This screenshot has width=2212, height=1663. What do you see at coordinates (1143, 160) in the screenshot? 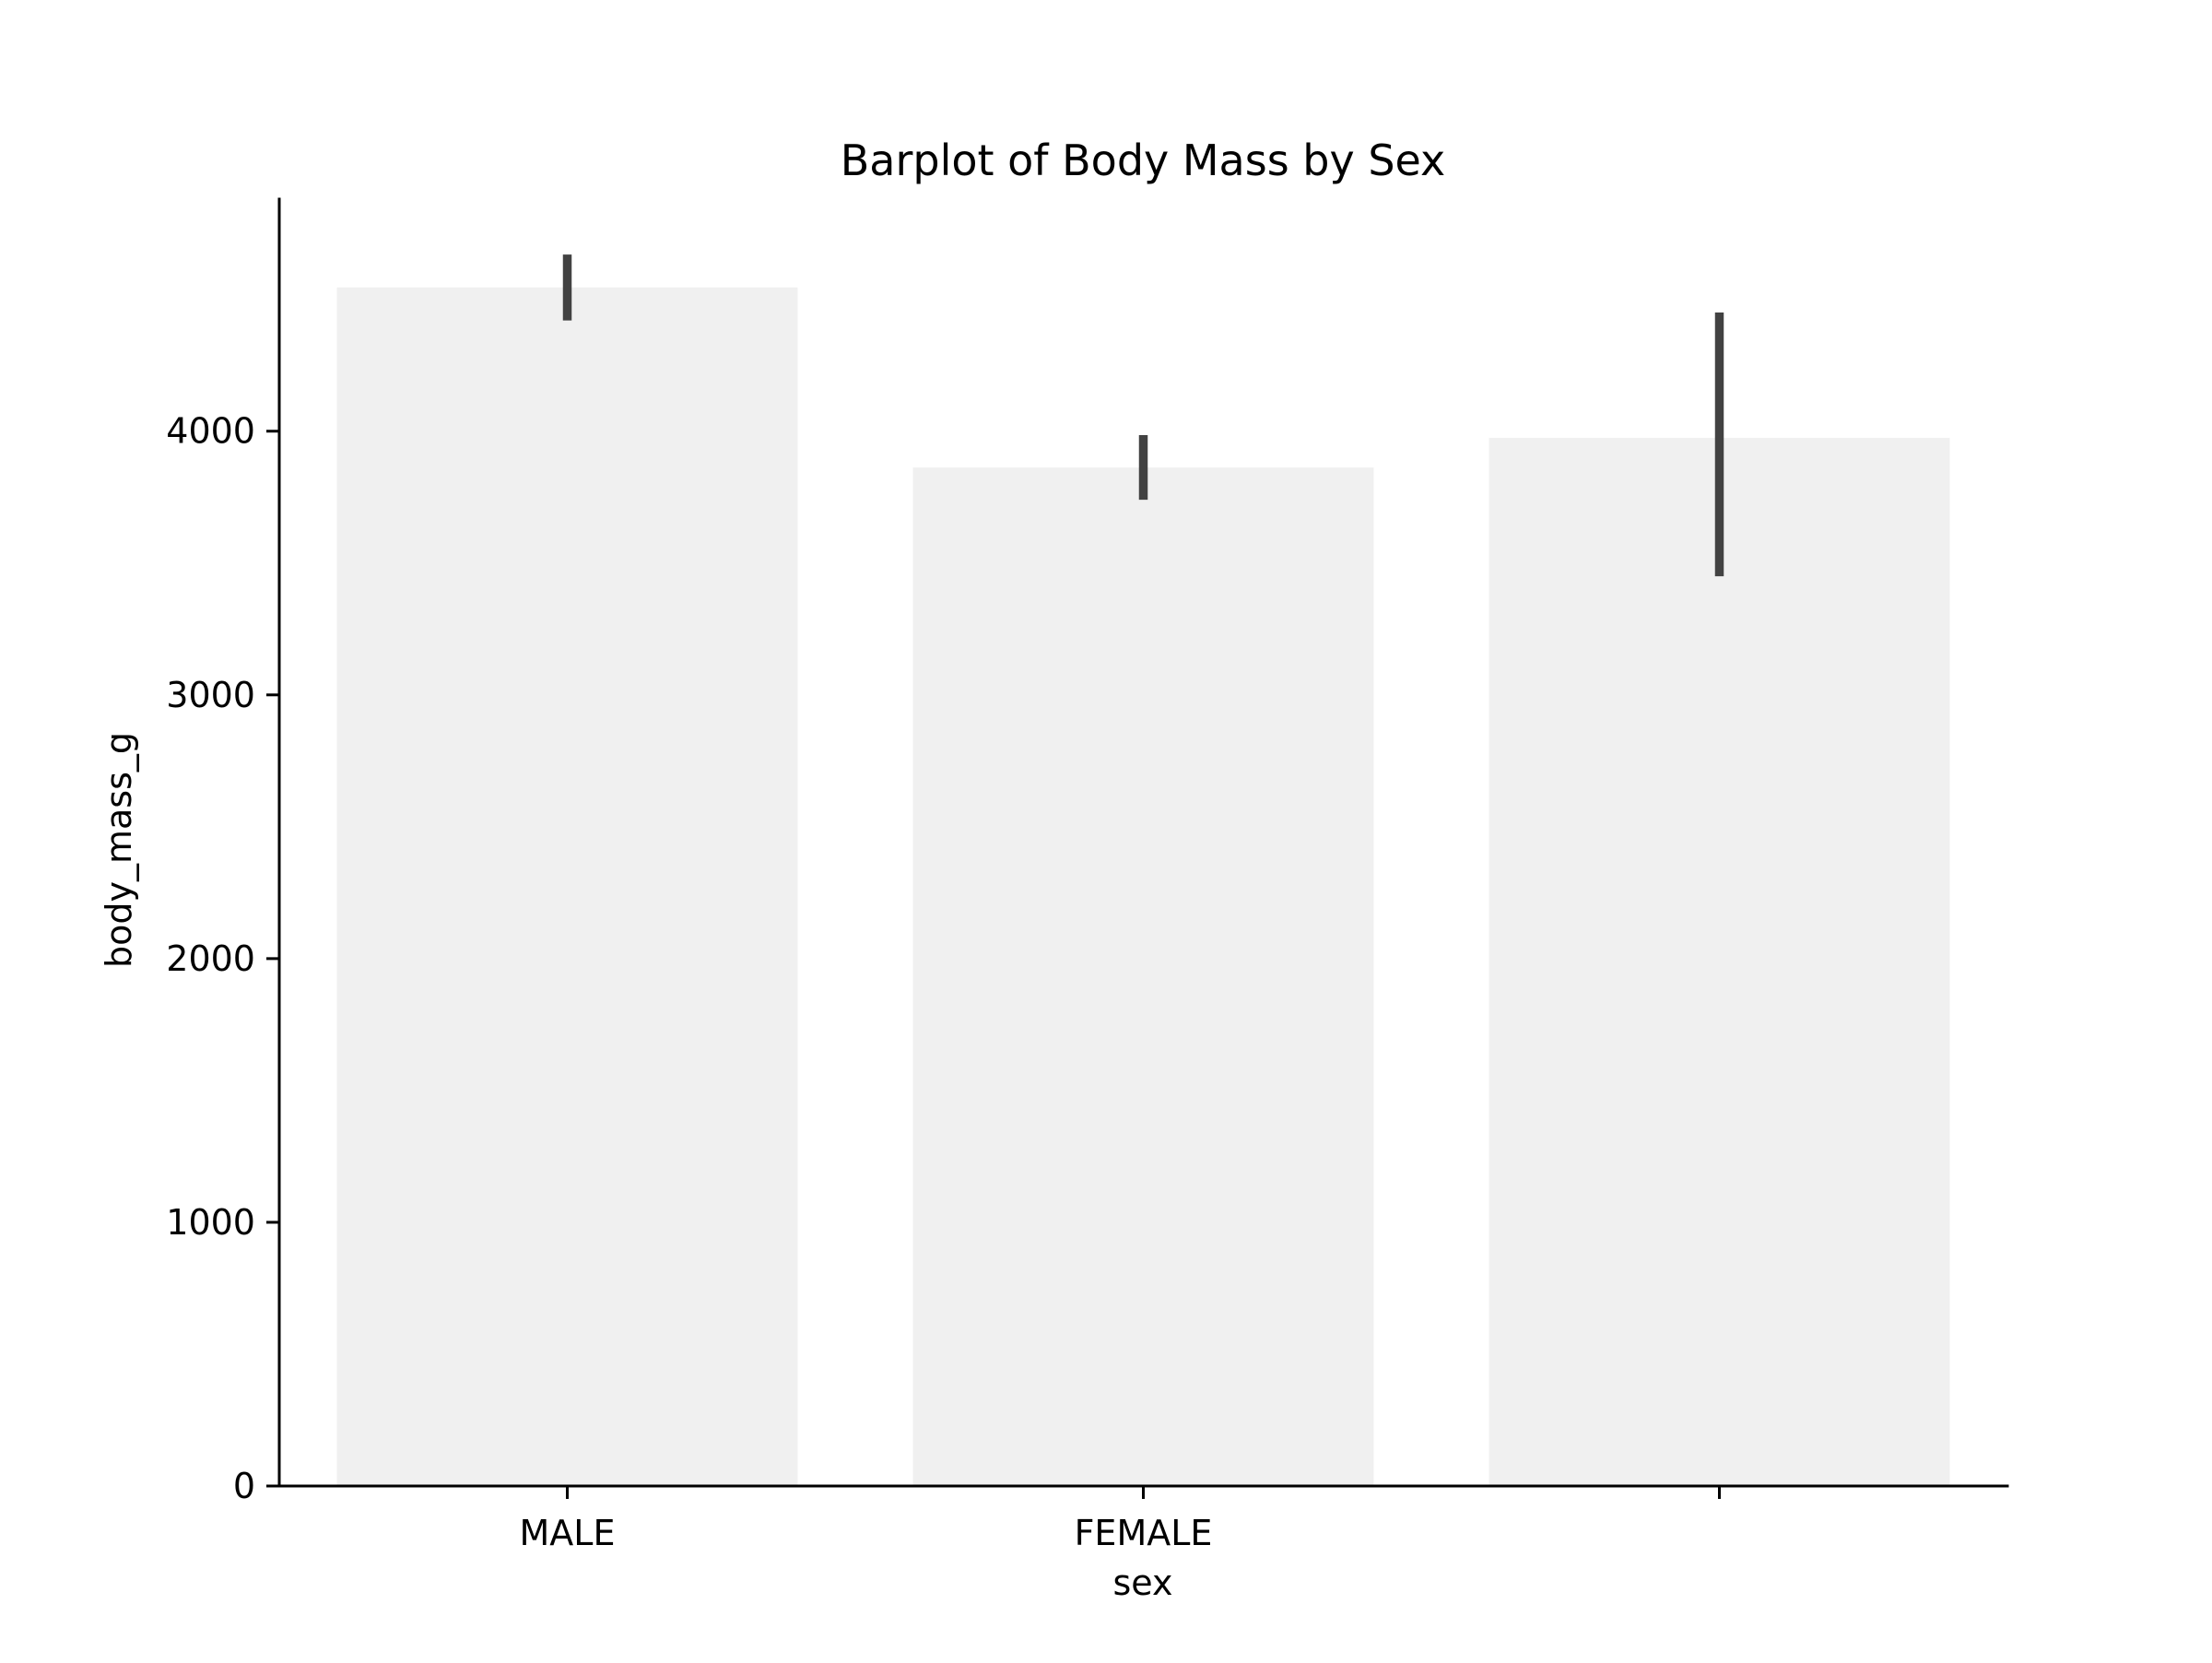
I see `chart-title: Barplot of Body Mass by Sex` at bounding box center [1143, 160].